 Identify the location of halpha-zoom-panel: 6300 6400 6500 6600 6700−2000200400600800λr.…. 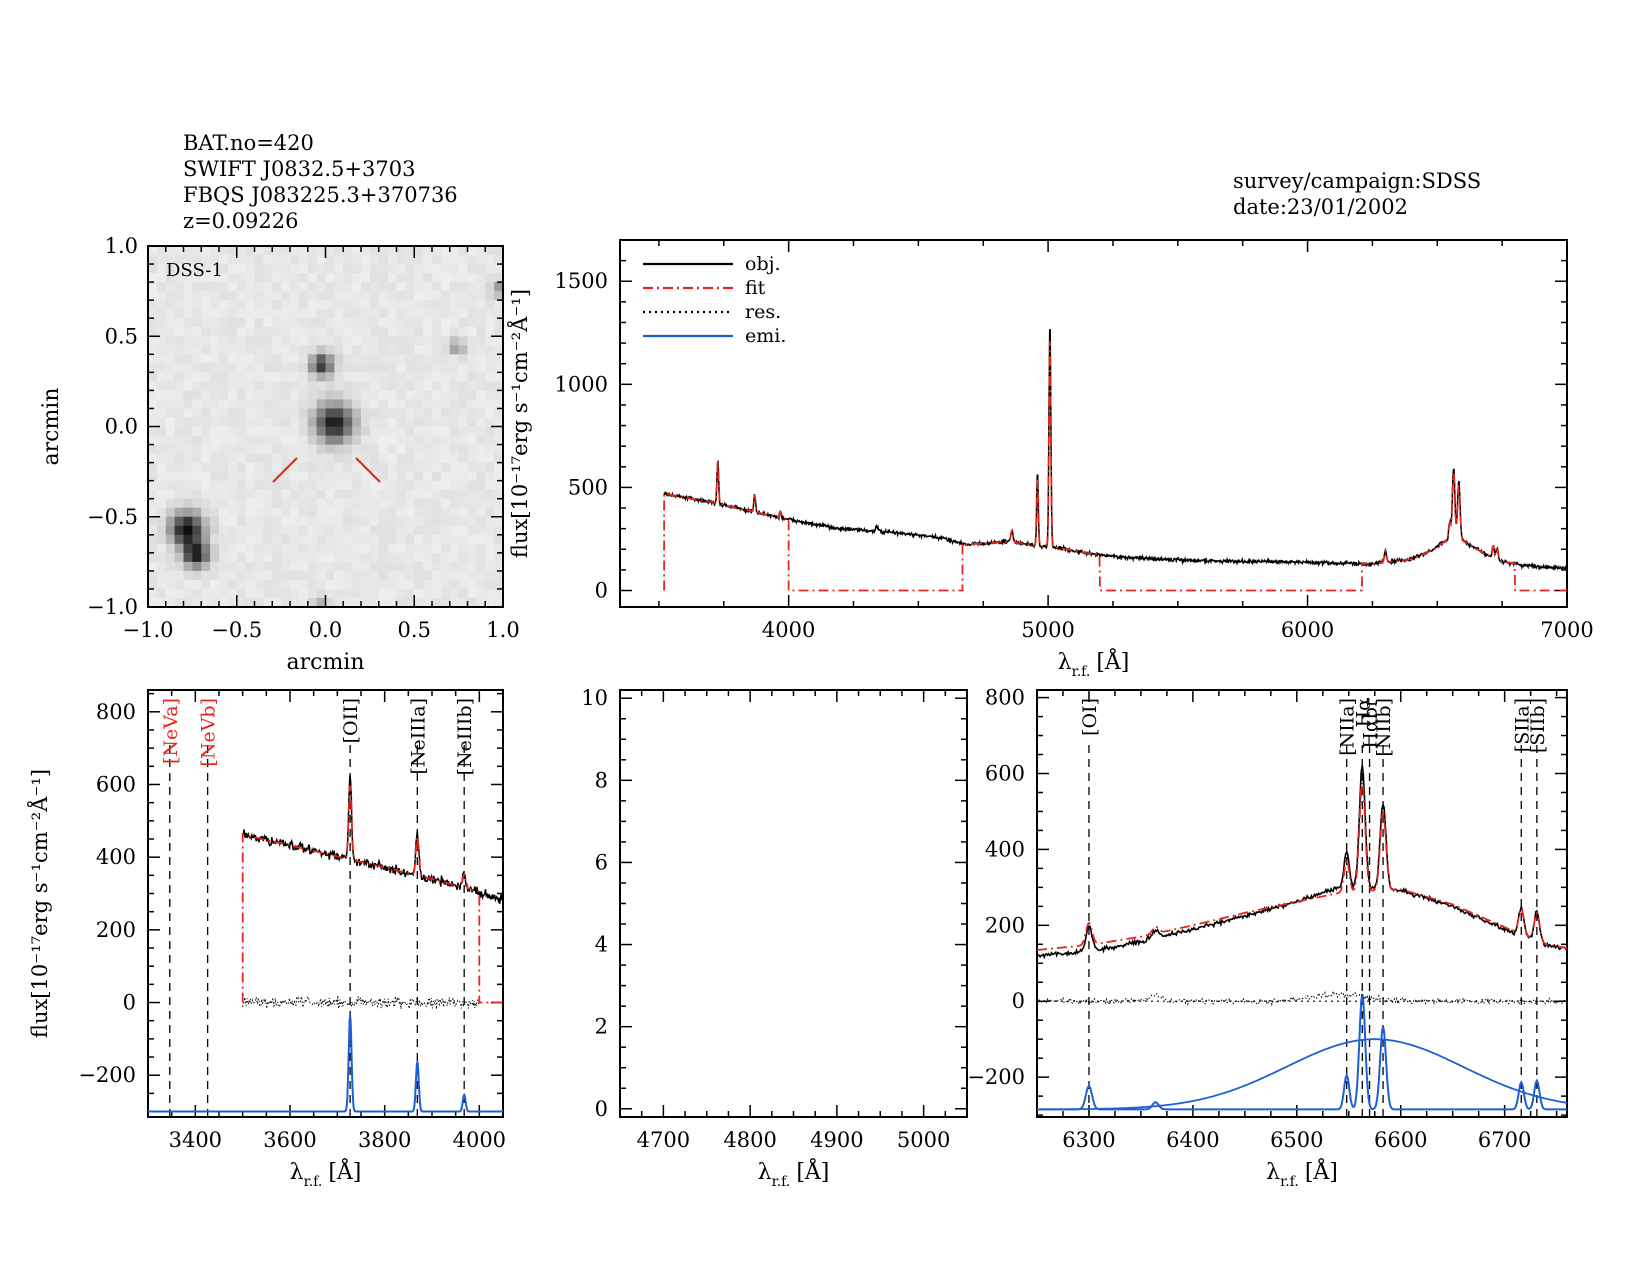
(1267, 938).